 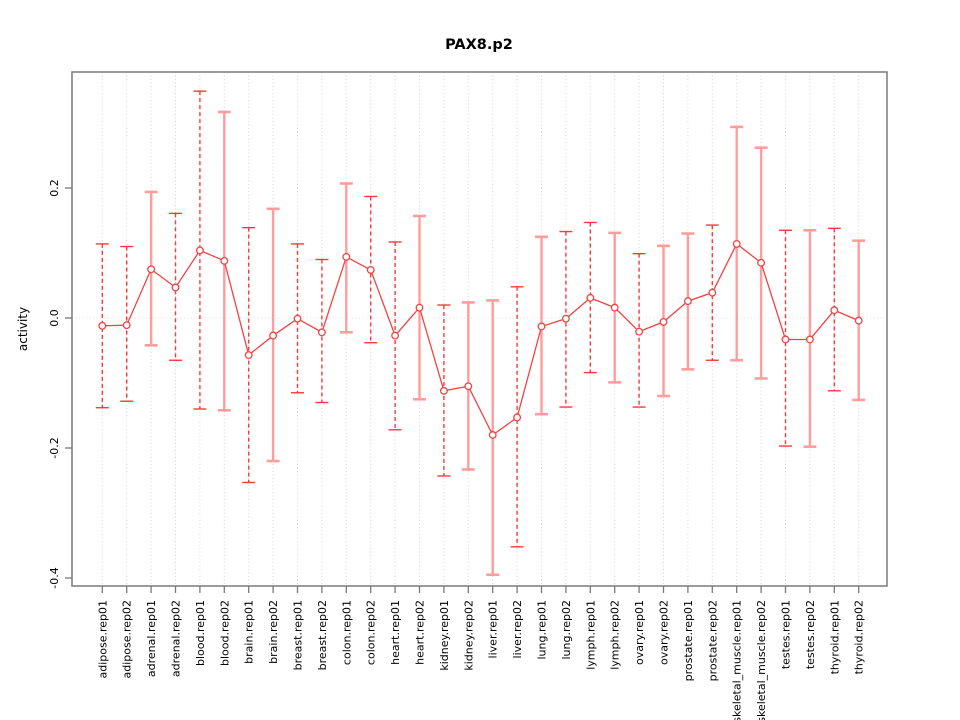 I want to click on x-tick-label: heart.rep01, so click(x=395, y=632).